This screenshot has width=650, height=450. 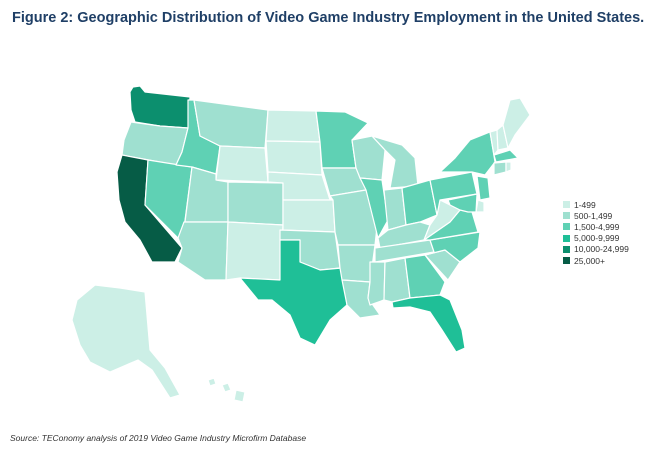 What do you see at coordinates (601, 249) in the screenshot?
I see `legend-label: 10,000-24,999` at bounding box center [601, 249].